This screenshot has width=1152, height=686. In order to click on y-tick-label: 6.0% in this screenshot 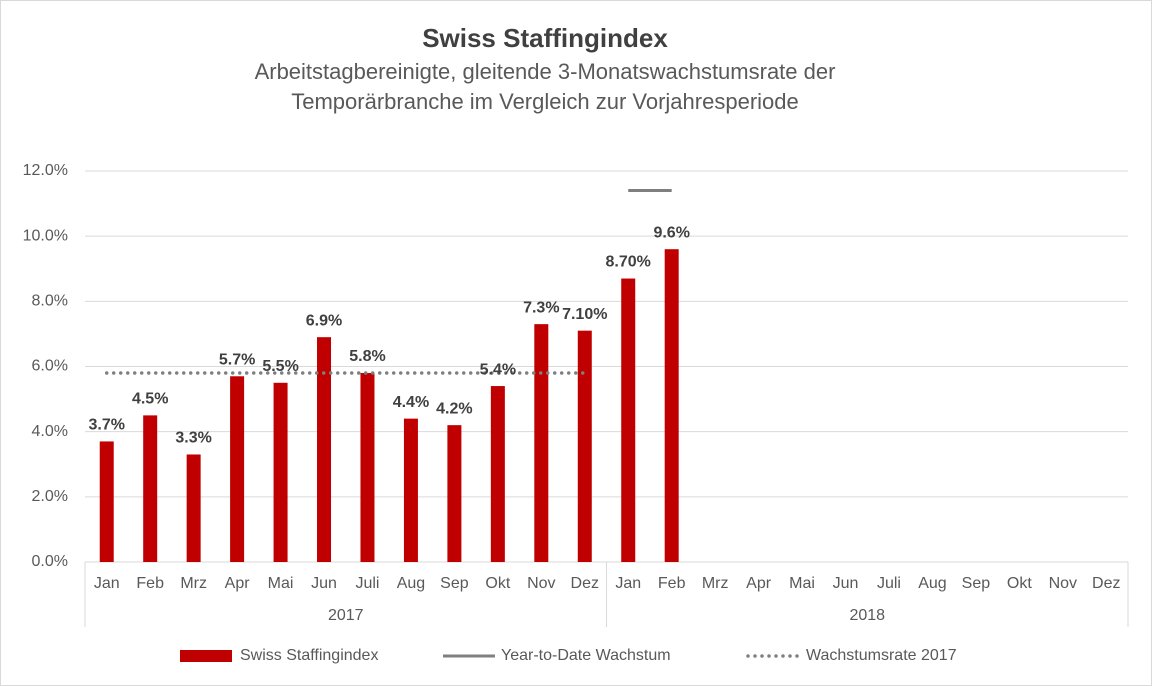, I will do `click(50, 366)`.